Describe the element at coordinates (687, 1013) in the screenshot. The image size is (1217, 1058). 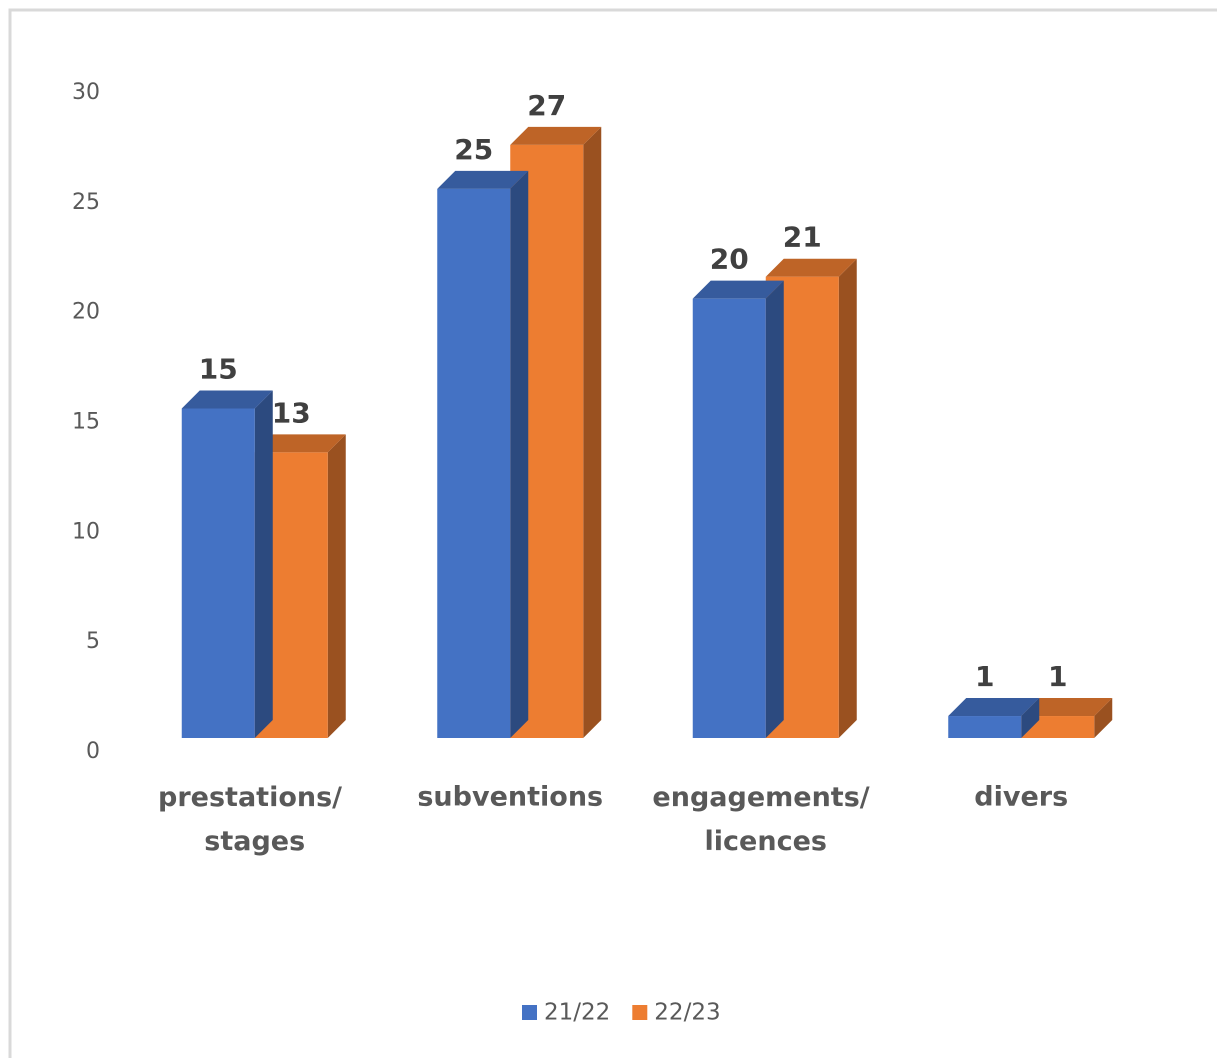
I see `legend-label: 22/23` at that location.